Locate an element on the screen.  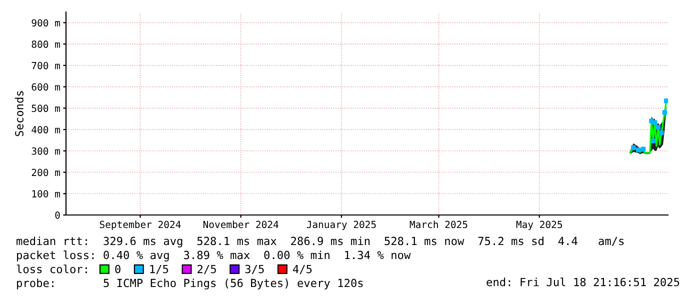
text: probe: 5 ICMP Echo Pings (56 Bytes) every 120s is located at coordinates (190, 284).